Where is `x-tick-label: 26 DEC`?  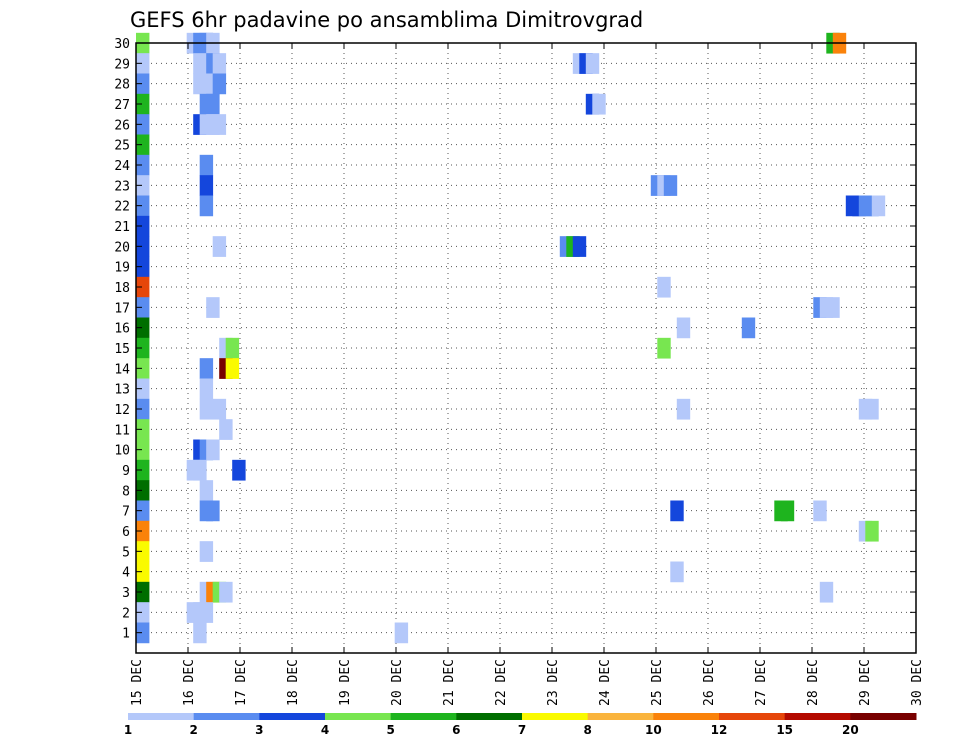
x-tick-label: 26 DEC is located at coordinates (709, 682).